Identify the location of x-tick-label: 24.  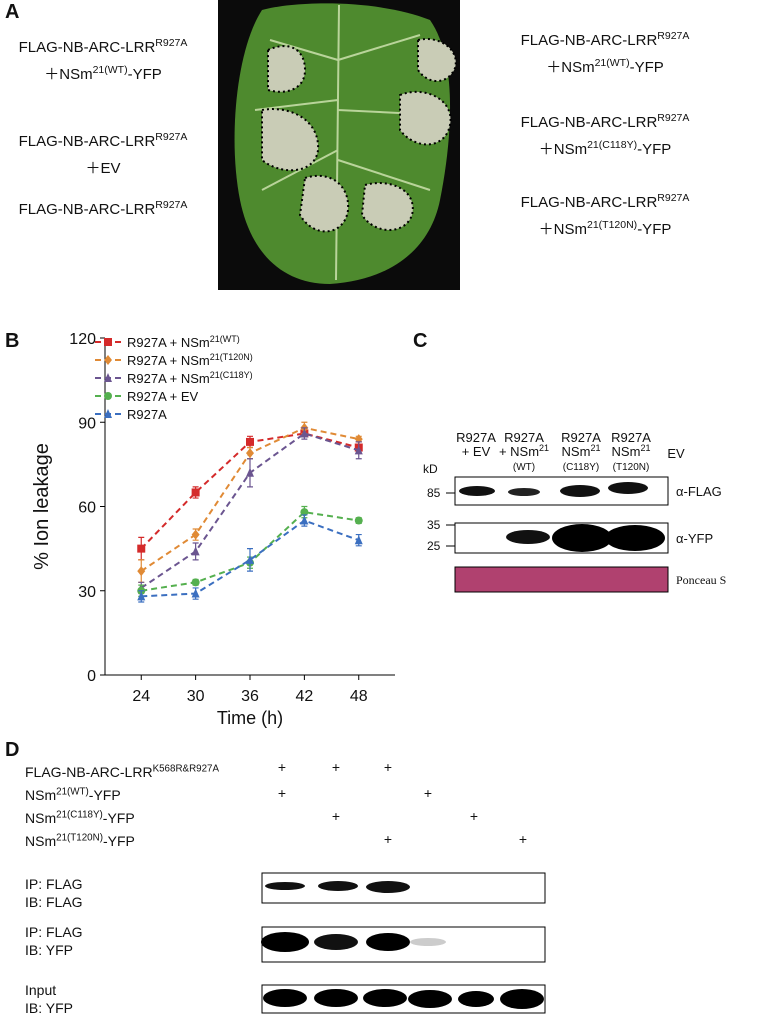
(141, 696).